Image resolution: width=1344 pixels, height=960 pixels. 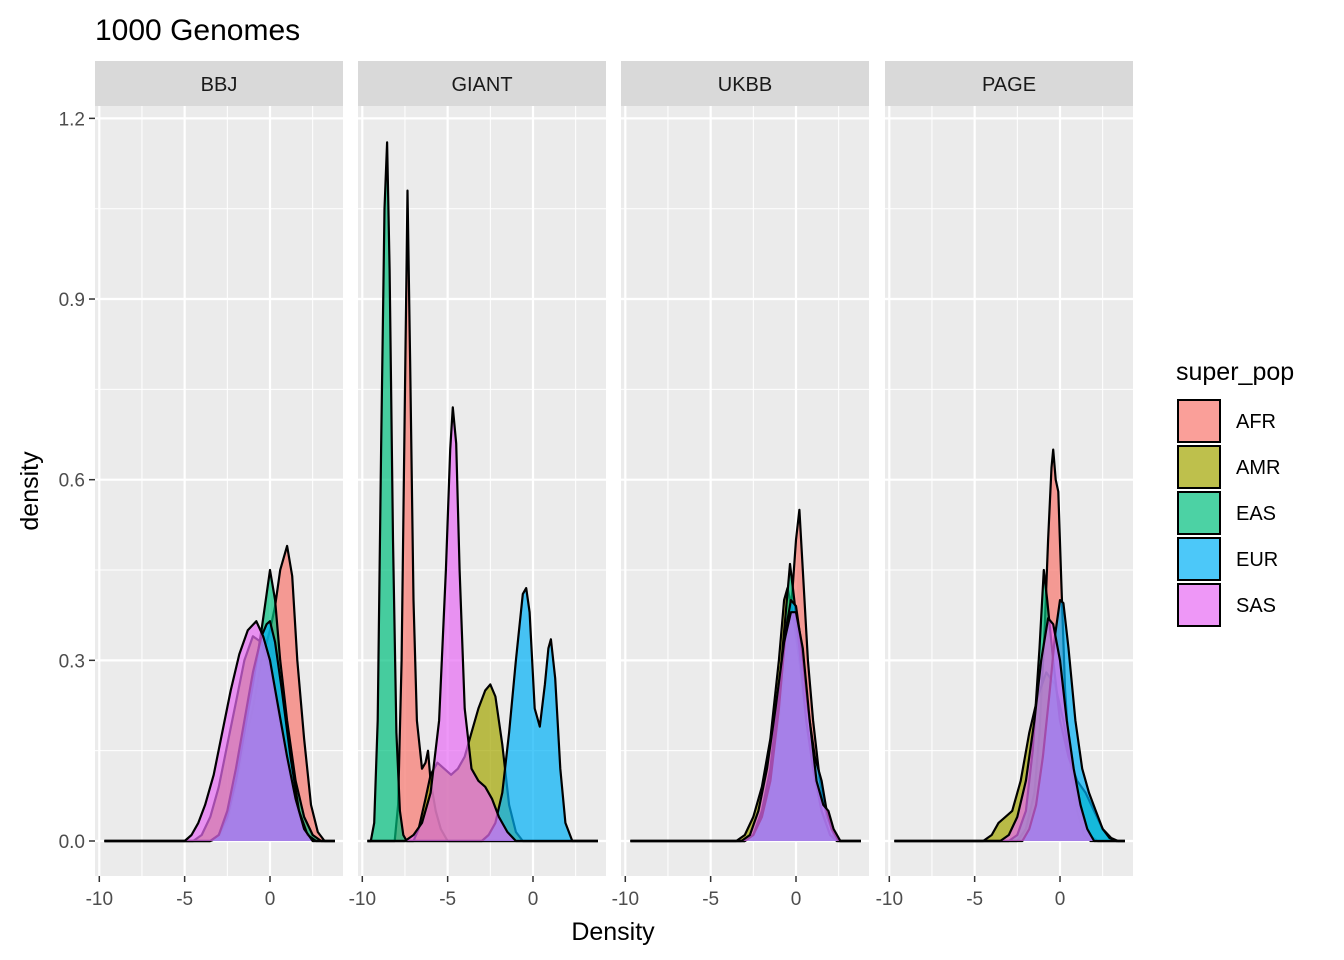 What do you see at coordinates (1256, 606) in the screenshot?
I see `legend-label: SAS` at bounding box center [1256, 606].